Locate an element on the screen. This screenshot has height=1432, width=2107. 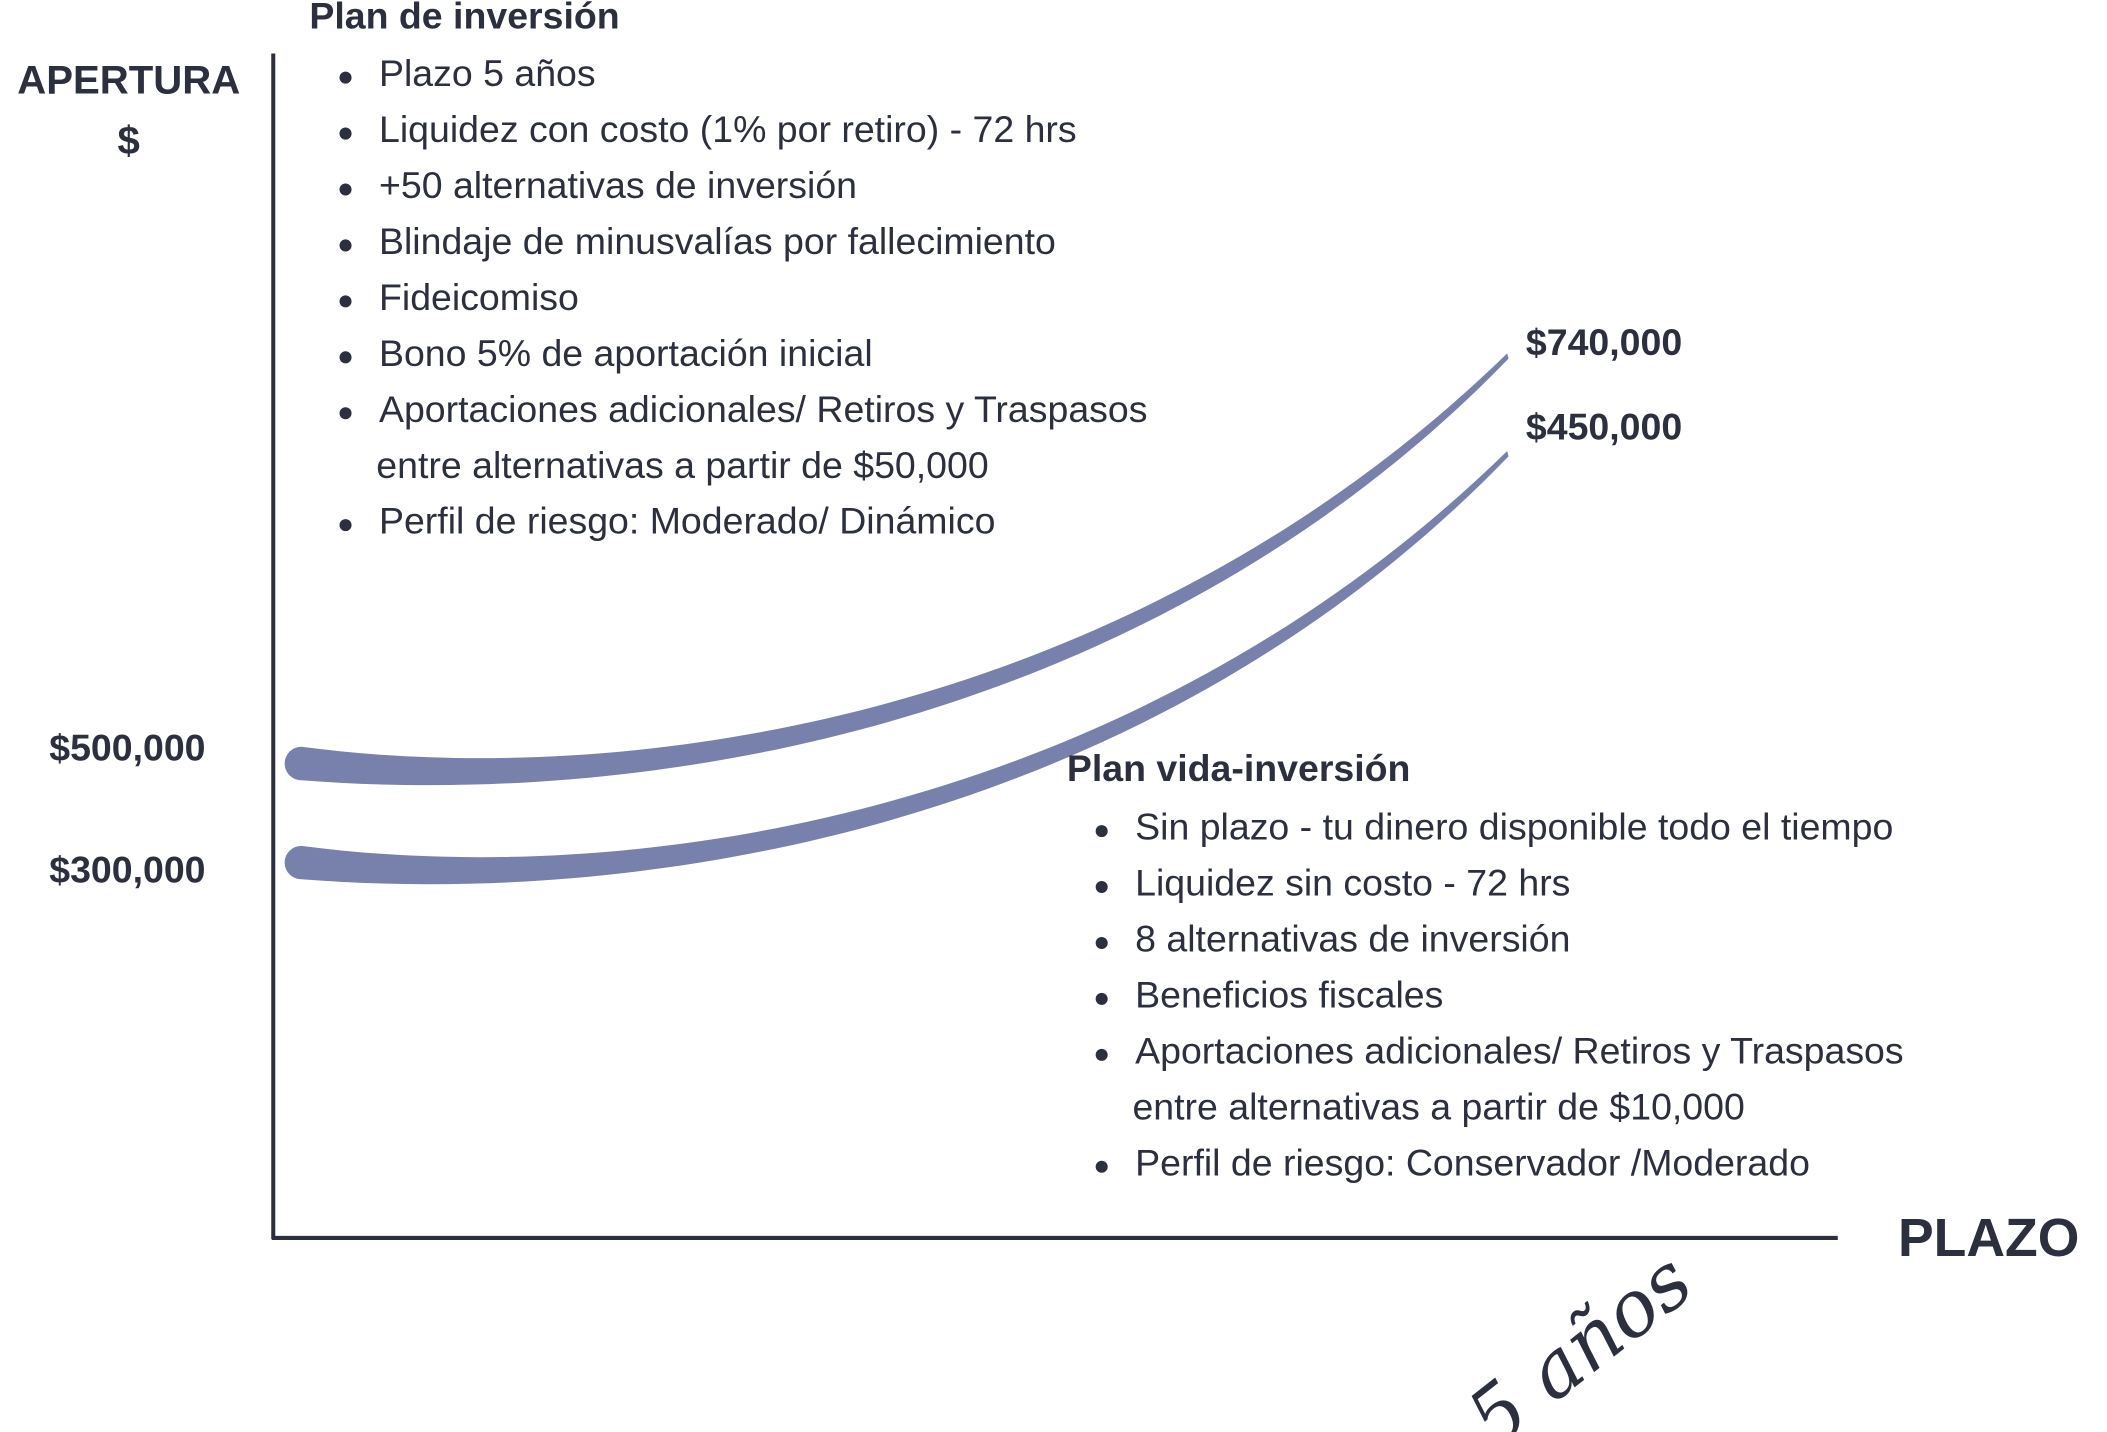
plan-item: +50 alternativas de inversión is located at coordinates (618, 185).